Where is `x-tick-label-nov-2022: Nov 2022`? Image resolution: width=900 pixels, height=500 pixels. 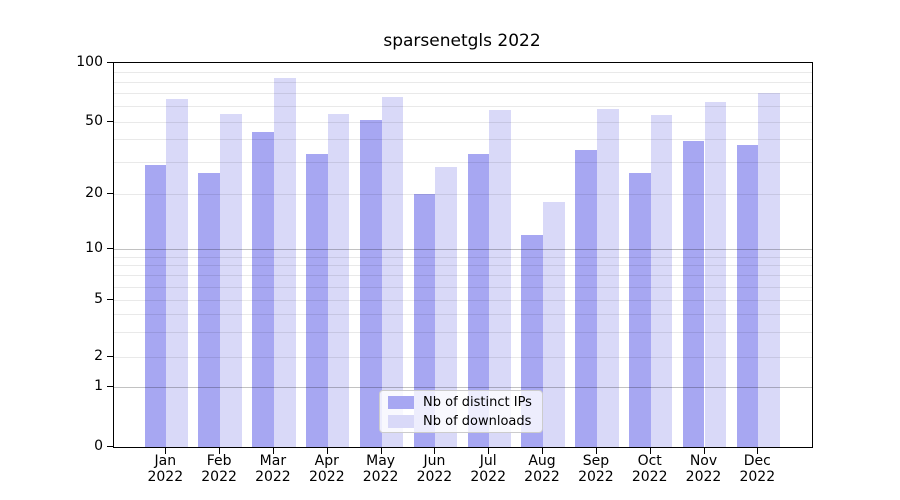 x-tick-label-nov-2022: Nov 2022 is located at coordinates (704, 469).